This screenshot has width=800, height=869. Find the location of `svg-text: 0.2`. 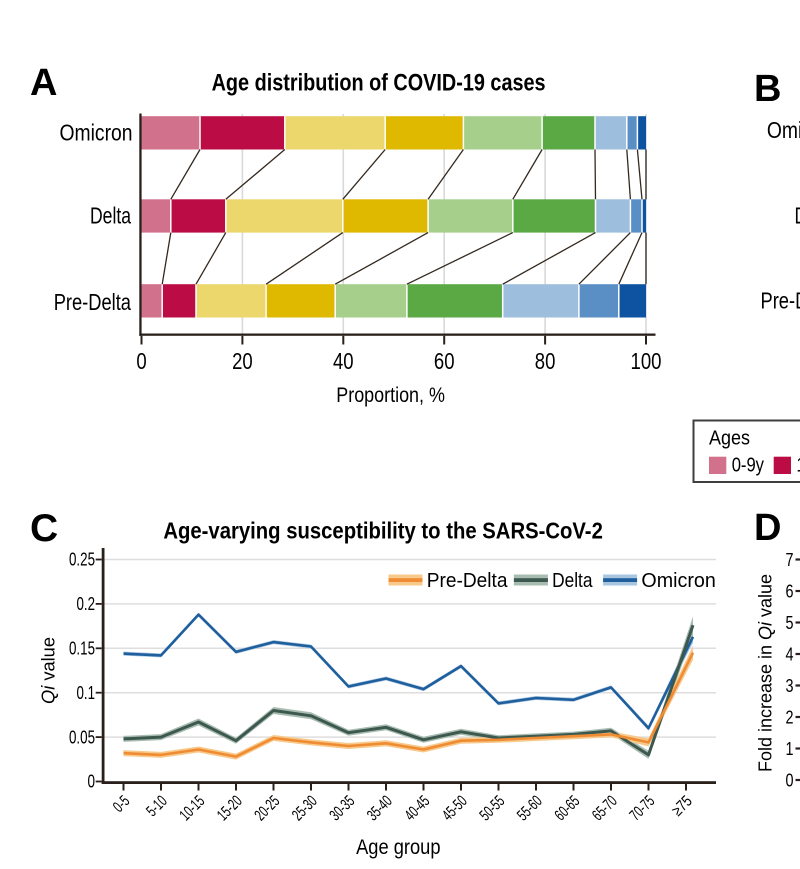

svg-text: 0.2 is located at coordinates (86, 604).